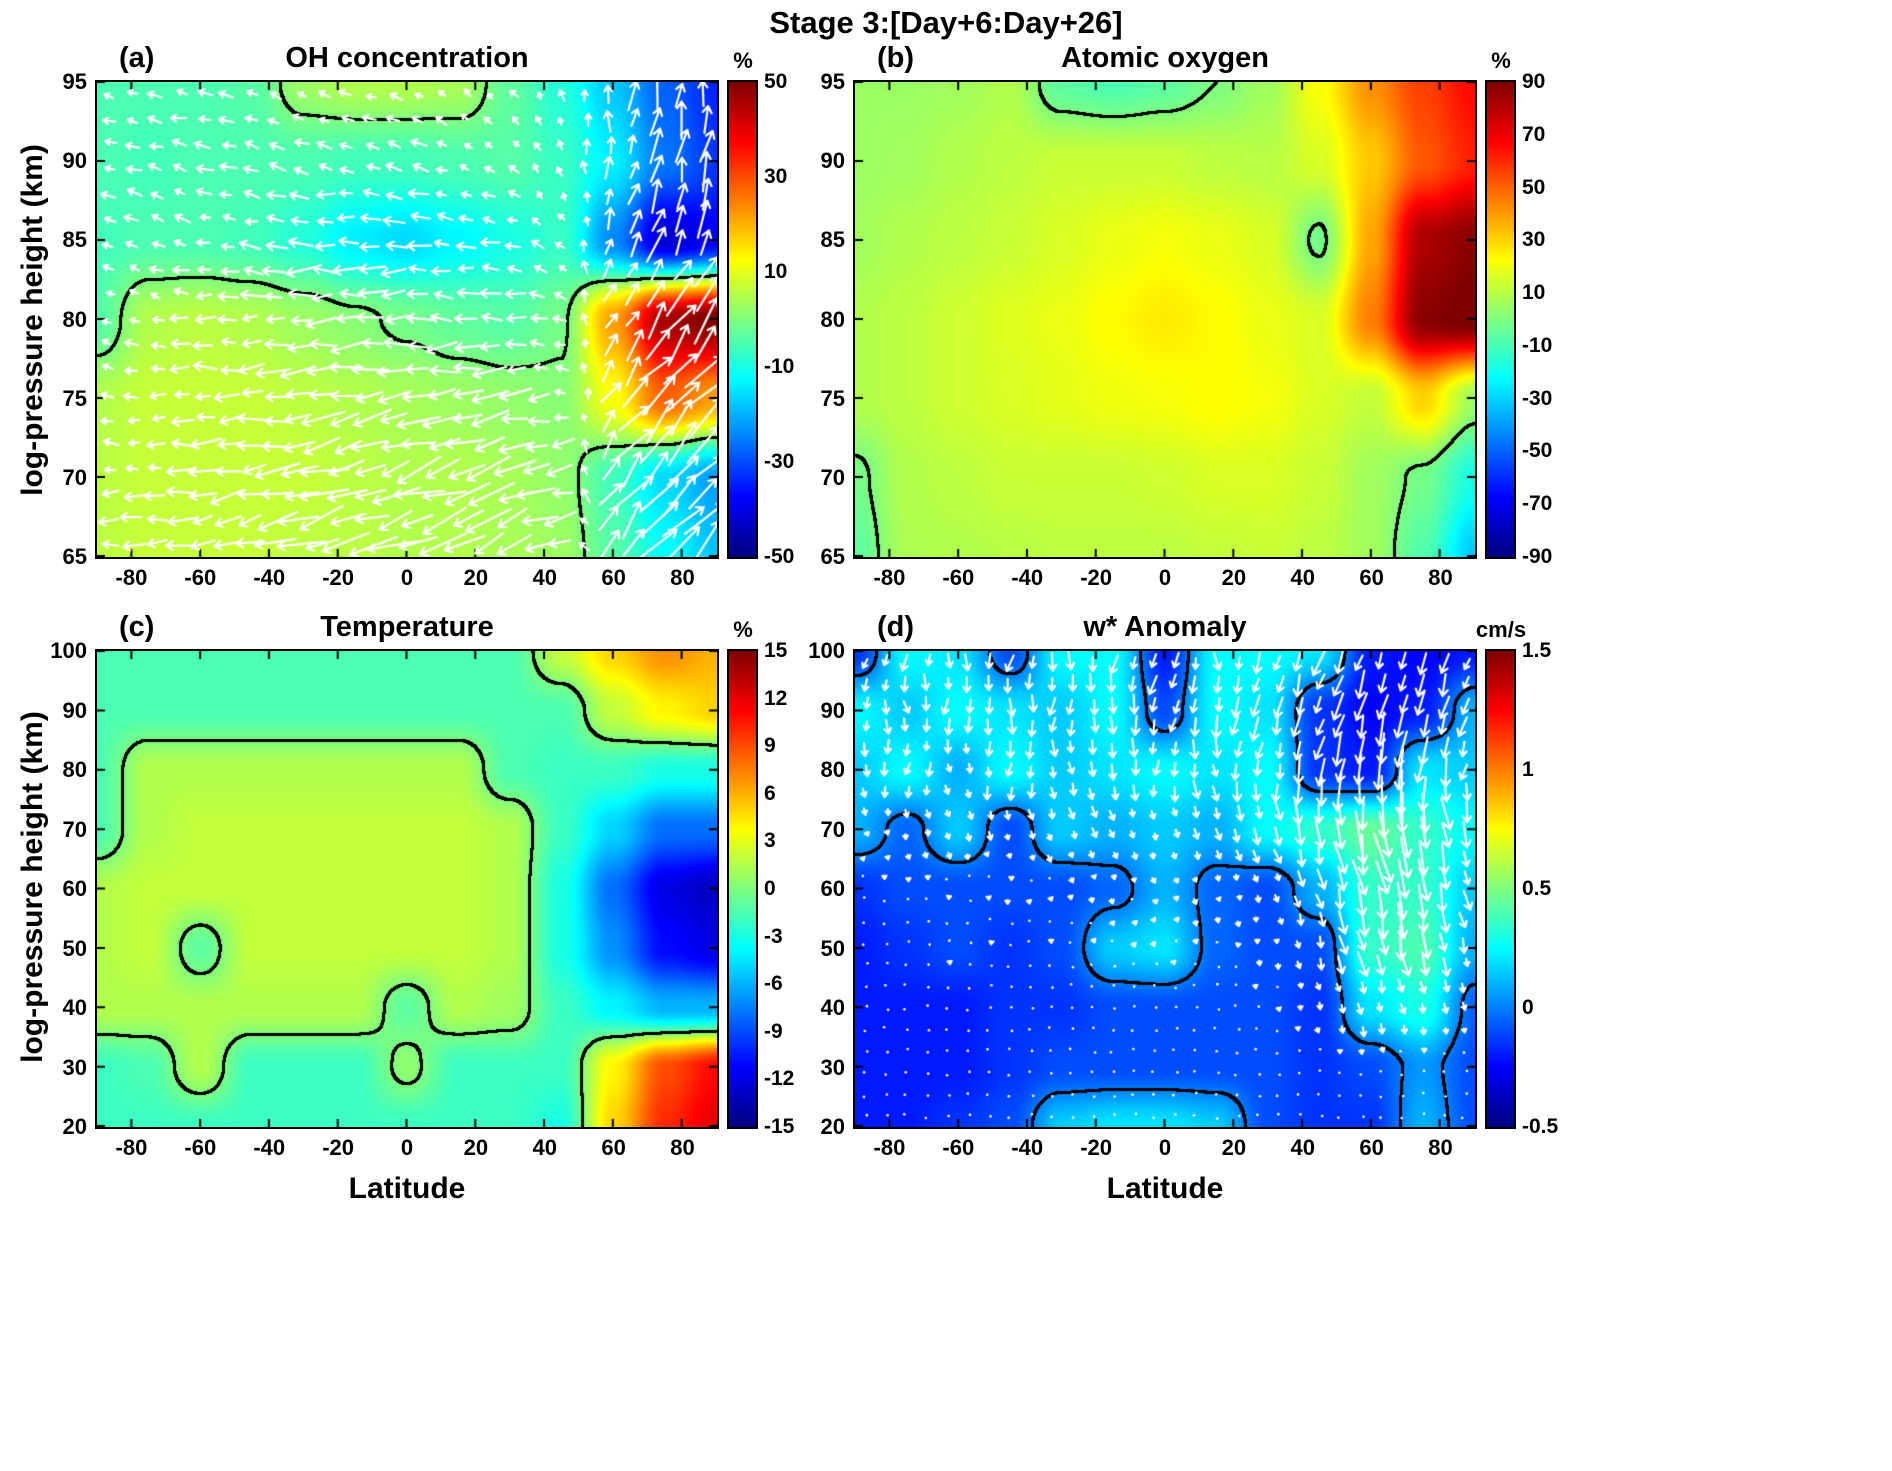 The image size is (1892, 1471). What do you see at coordinates (779, 556) in the screenshot?
I see `panel-a-colorbar-tick-label: -50` at bounding box center [779, 556].